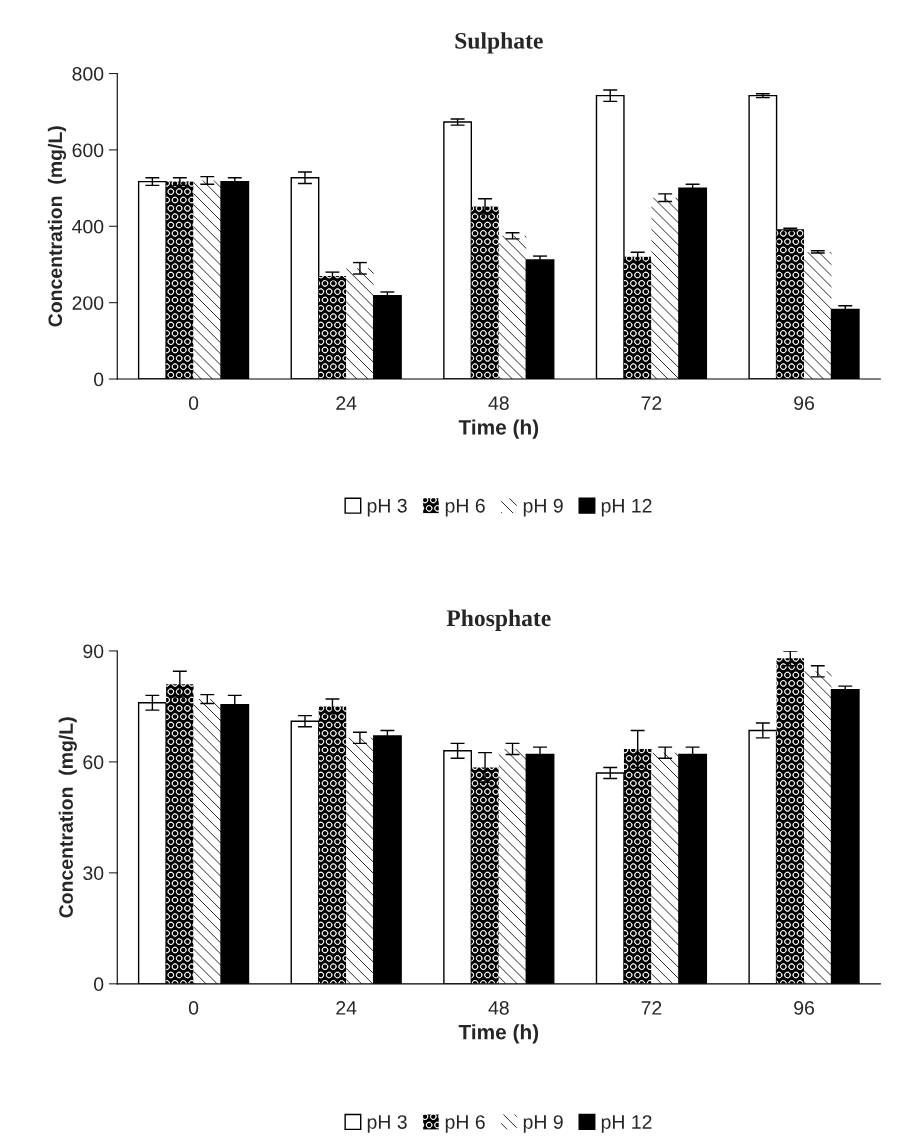 This screenshot has height=1140, width=902. I want to click on y-tick-label: 400, so click(88, 226).